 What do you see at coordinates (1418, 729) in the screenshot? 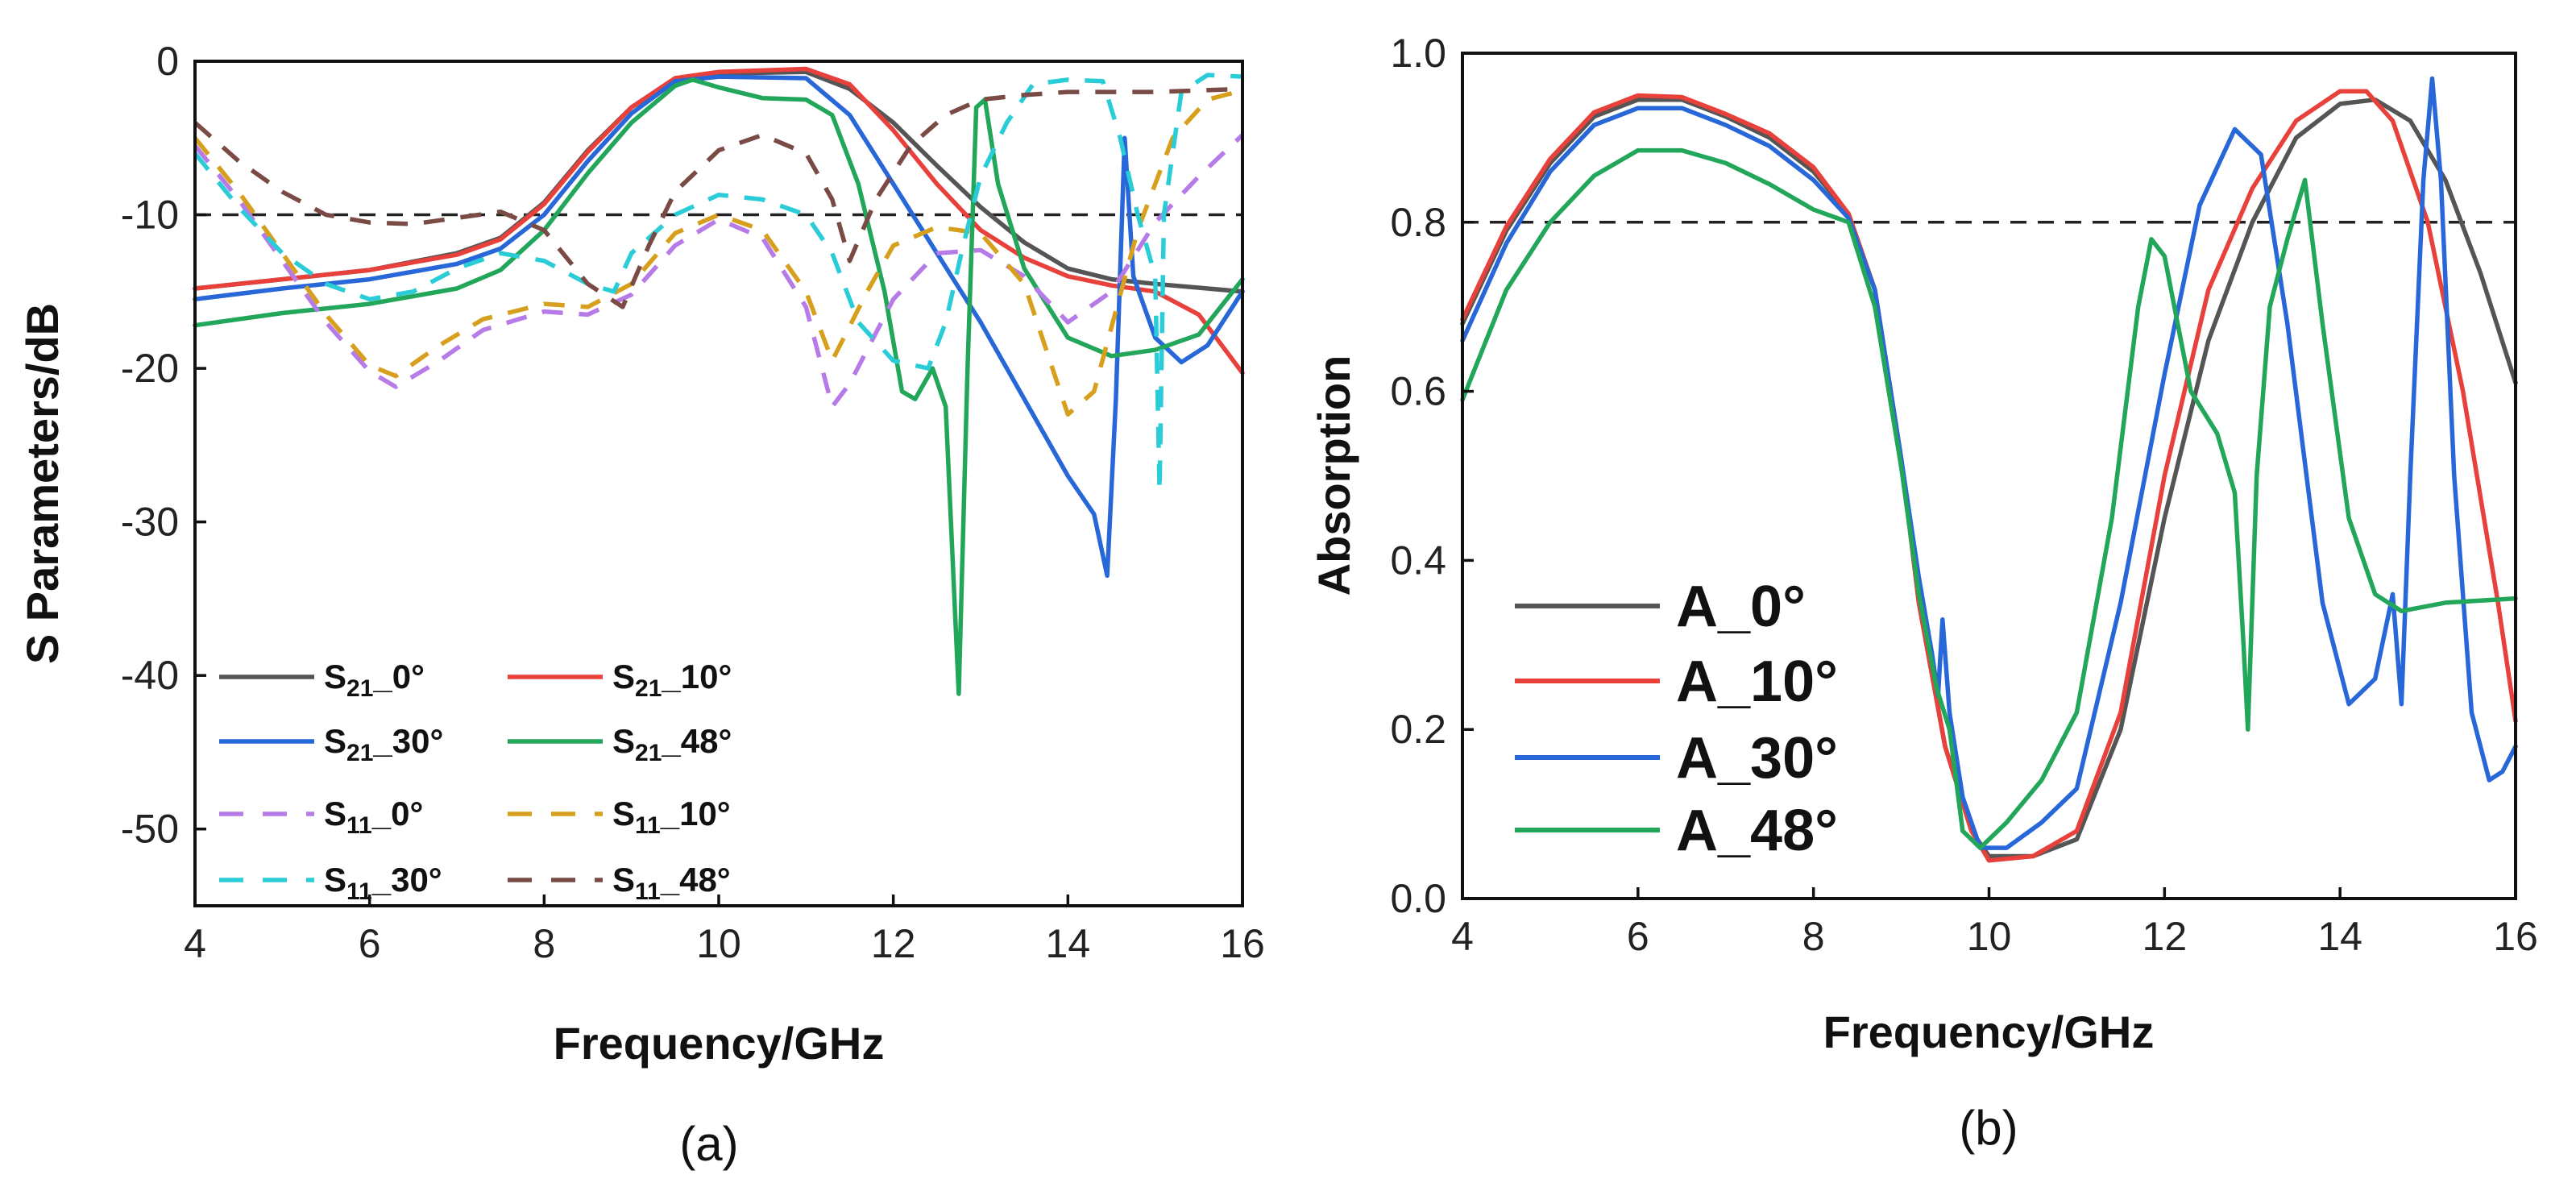
I see `panel-b-y-tick-label: 0.2` at bounding box center [1418, 729].